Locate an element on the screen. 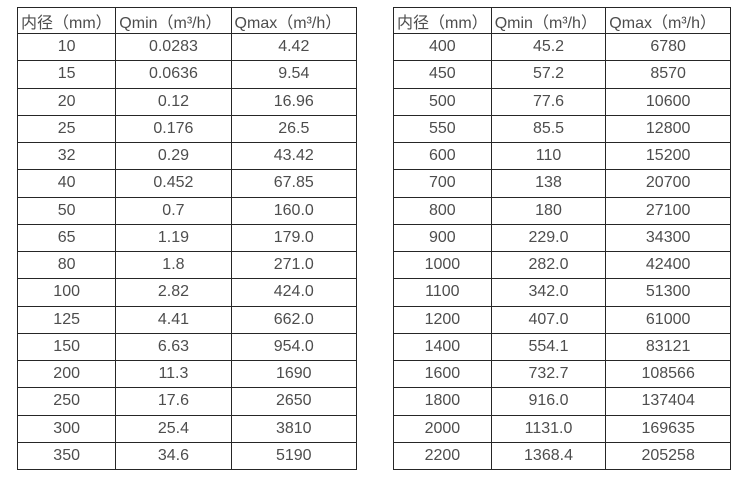  table-row: 40 0.452 67.85 is located at coordinates (187, 183).